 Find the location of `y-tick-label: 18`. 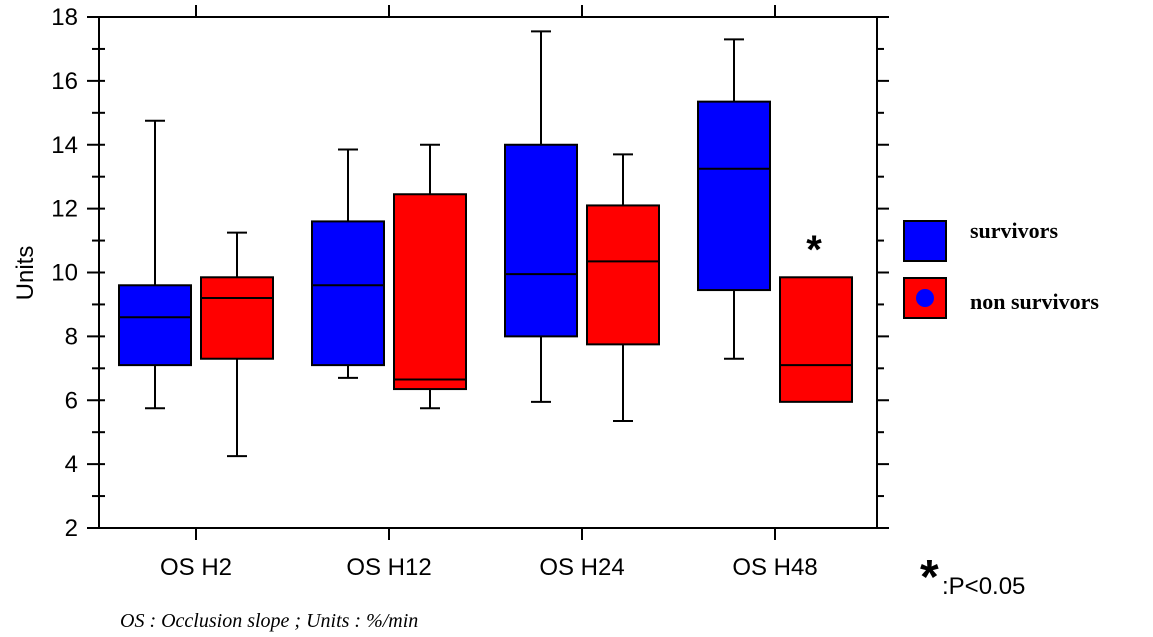

y-tick-label: 18 is located at coordinates (64, 17).